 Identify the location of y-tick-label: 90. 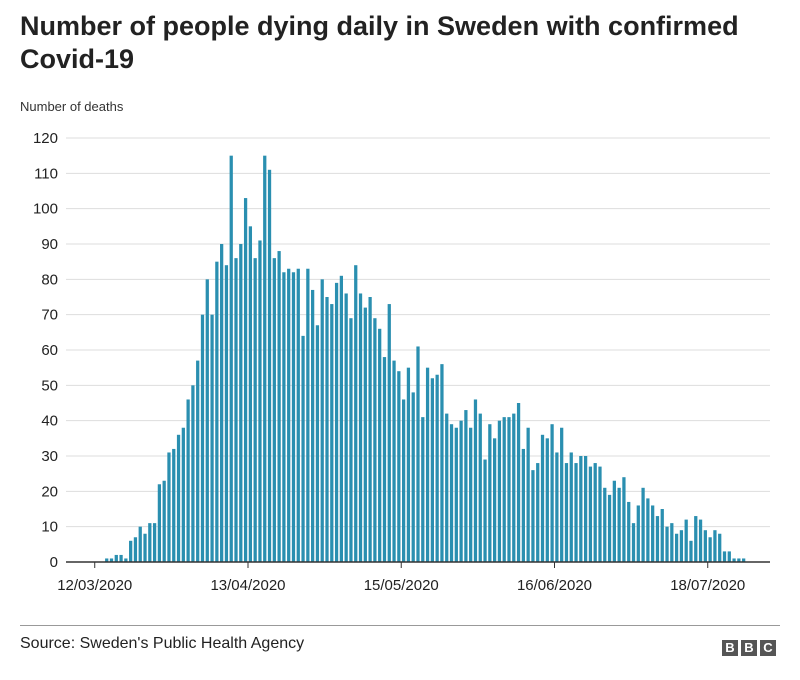
(49, 244).